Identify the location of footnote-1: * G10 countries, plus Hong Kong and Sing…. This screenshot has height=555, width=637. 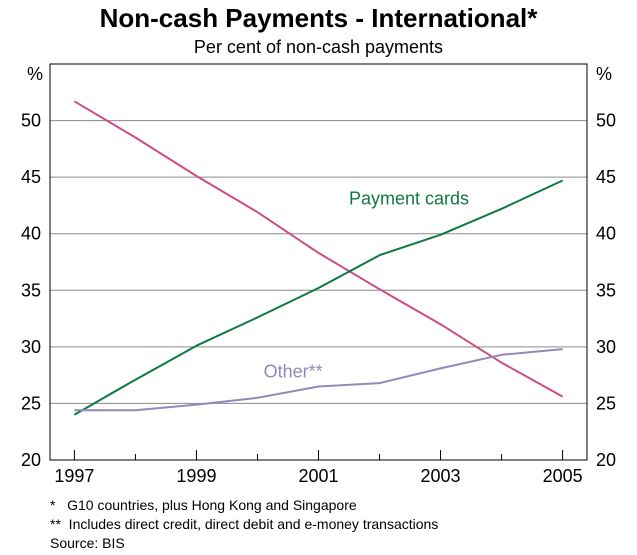
(203, 505).